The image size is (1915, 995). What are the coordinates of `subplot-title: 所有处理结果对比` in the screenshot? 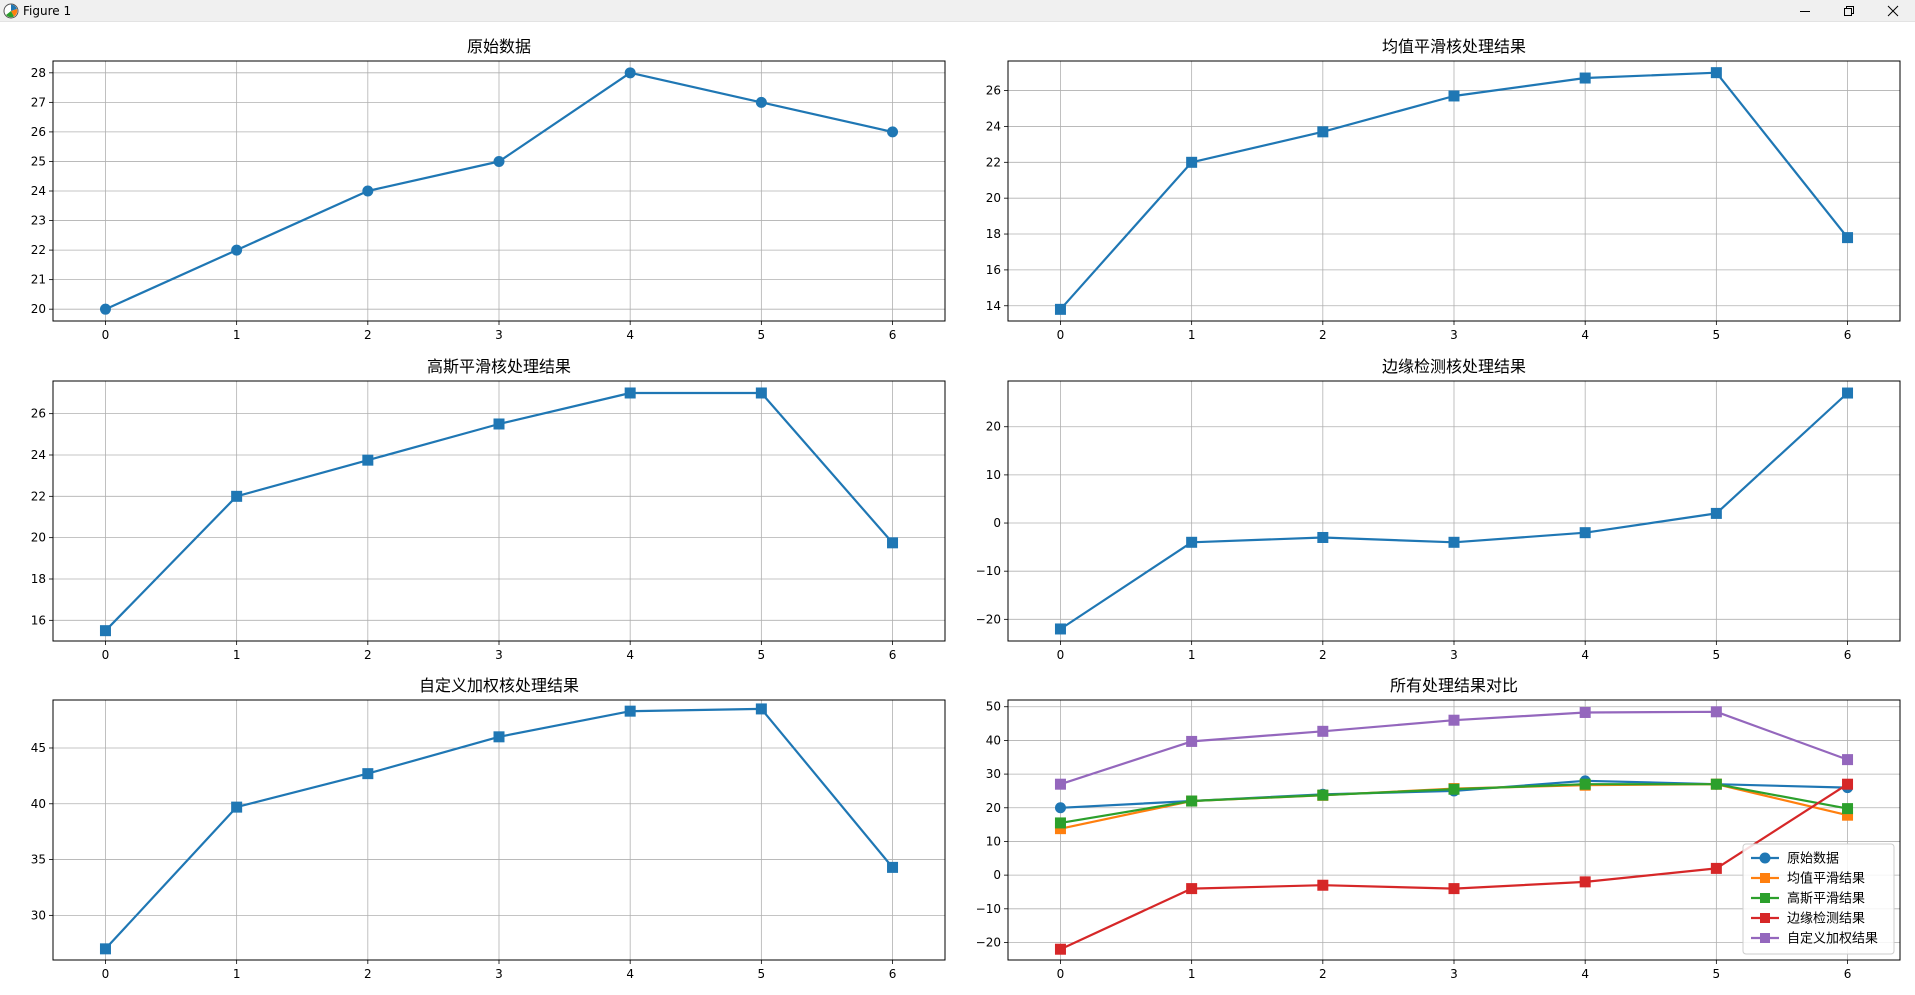 It's located at (1454, 685).